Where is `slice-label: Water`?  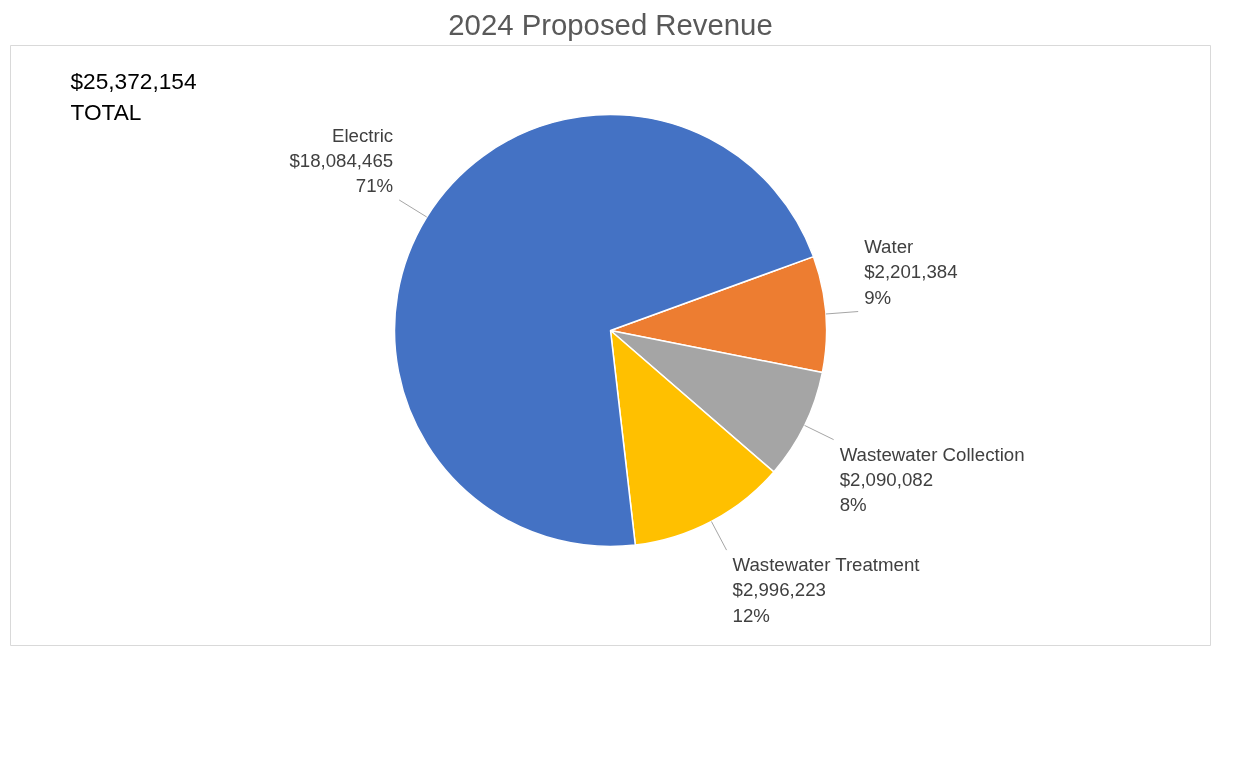 slice-label: Water is located at coordinates (889, 247).